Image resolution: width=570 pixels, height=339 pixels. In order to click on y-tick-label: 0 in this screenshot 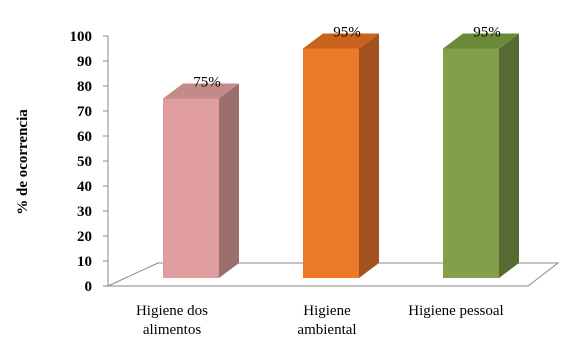, I will do `click(89, 287)`.